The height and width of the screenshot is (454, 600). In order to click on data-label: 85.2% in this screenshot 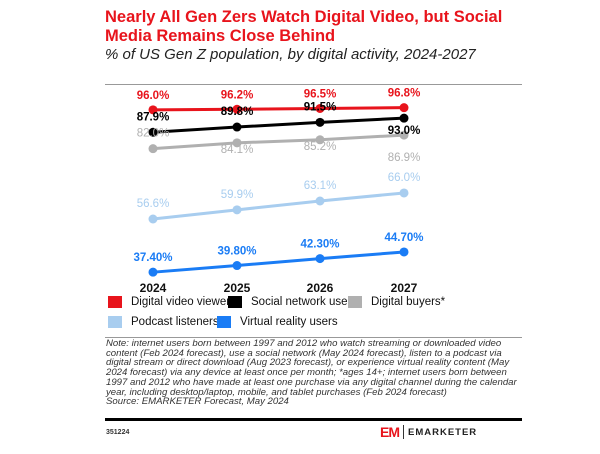, I will do `click(320, 147)`.